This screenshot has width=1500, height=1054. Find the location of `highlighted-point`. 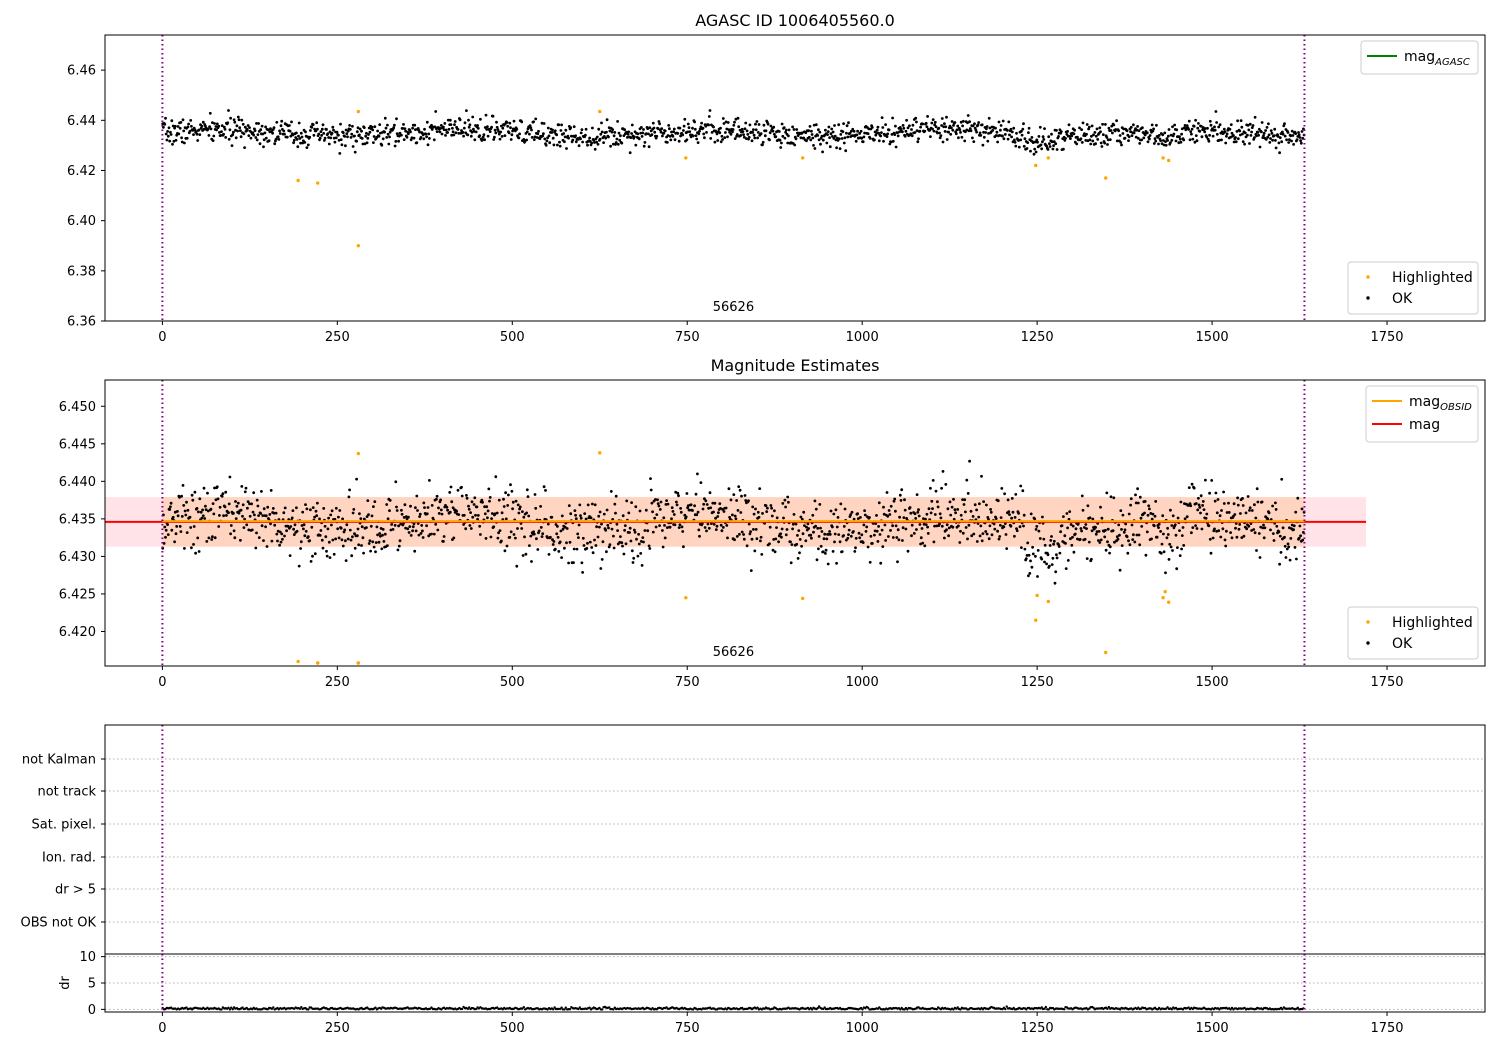

highlighted-point is located at coordinates (1036, 620).